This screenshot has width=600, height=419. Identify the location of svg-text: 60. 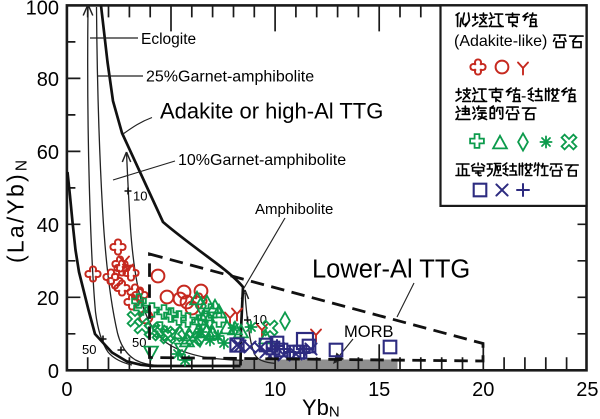
(48, 153).